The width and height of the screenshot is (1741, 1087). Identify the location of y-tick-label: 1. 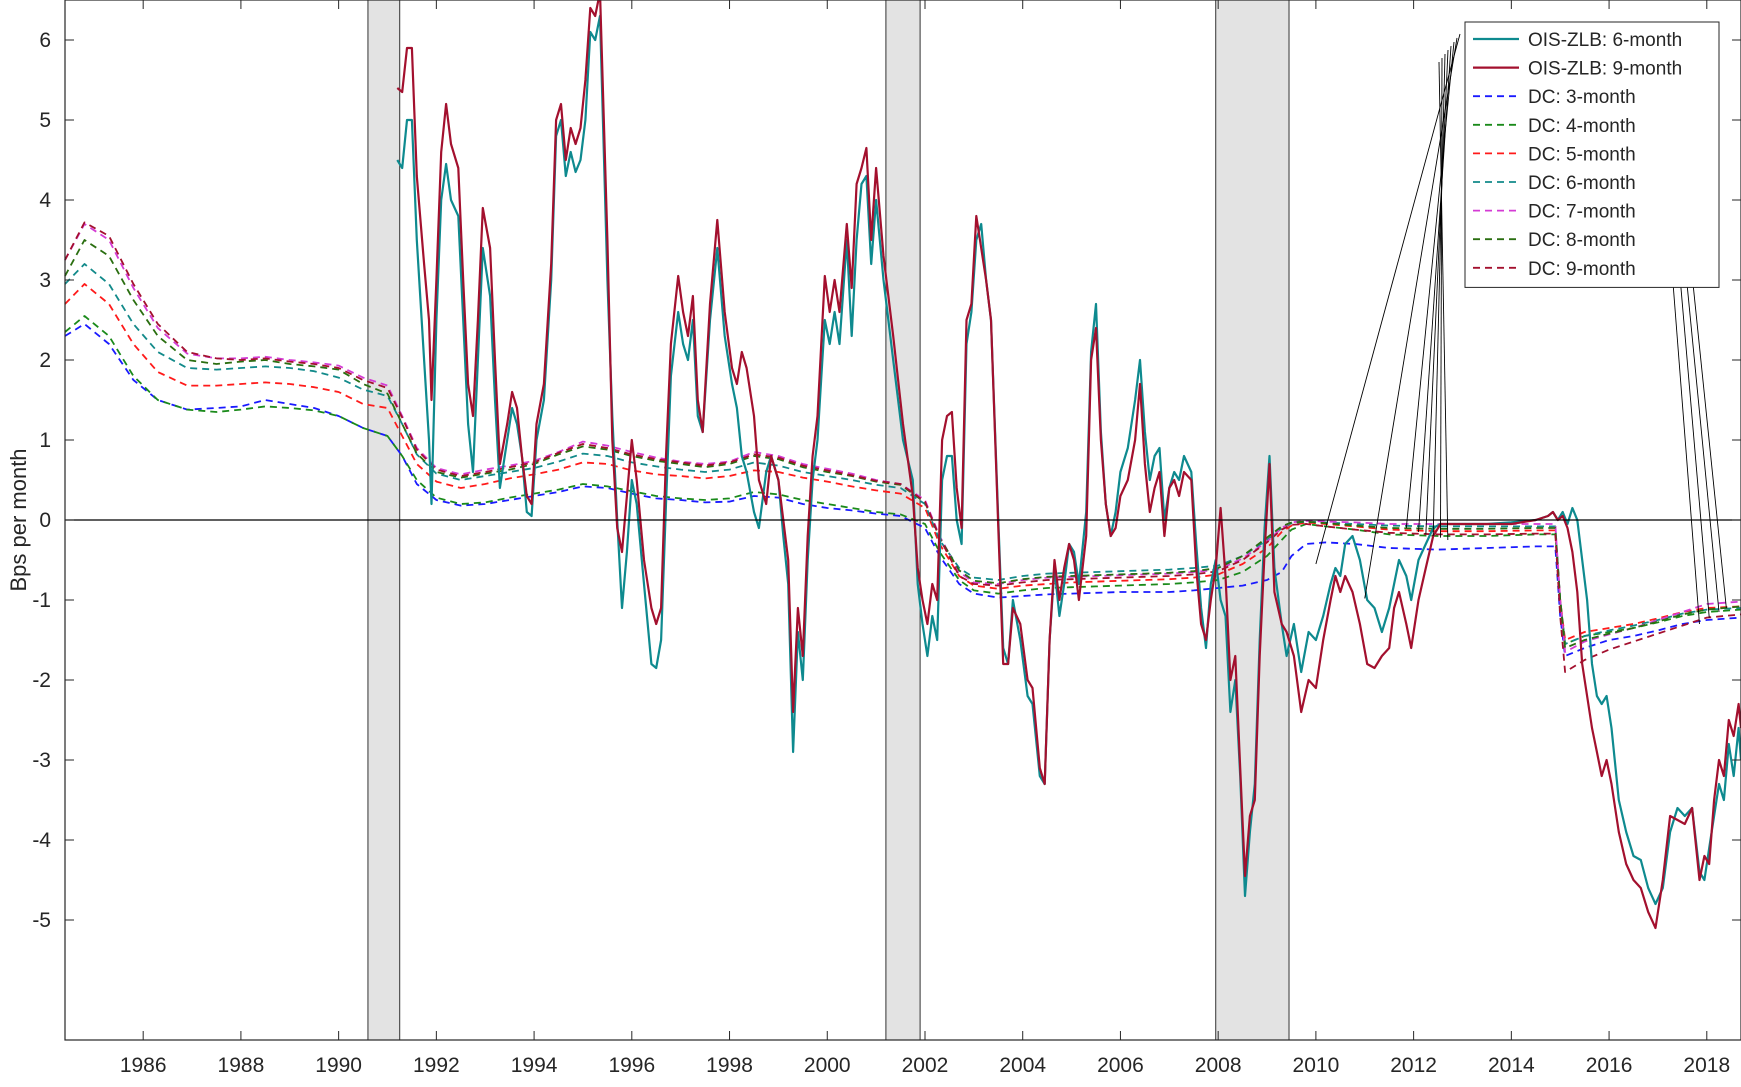
(45, 440).